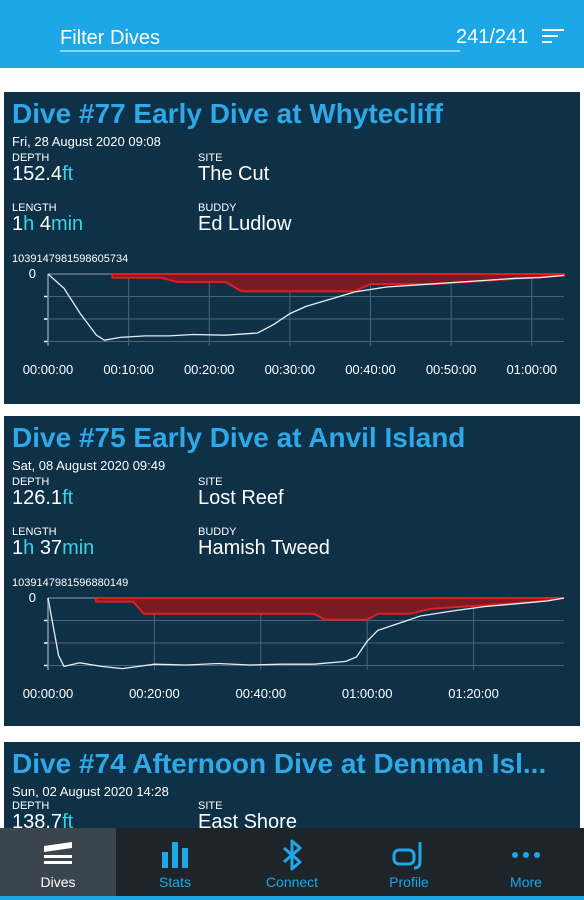  Describe the element at coordinates (264, 548) in the screenshot. I see `buddy-value: Hamish Tweed` at that location.